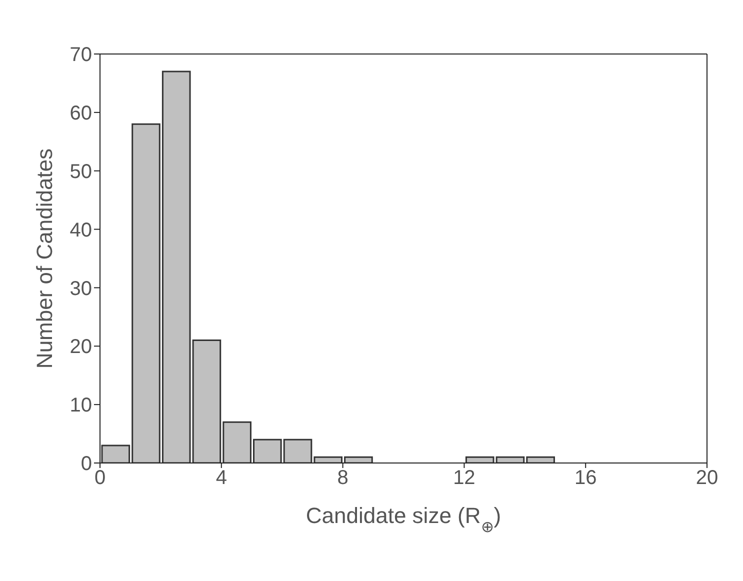 Image resolution: width=743 pixels, height=581 pixels. What do you see at coordinates (81, 347) in the screenshot?
I see `y-tick-label: 20` at bounding box center [81, 347].